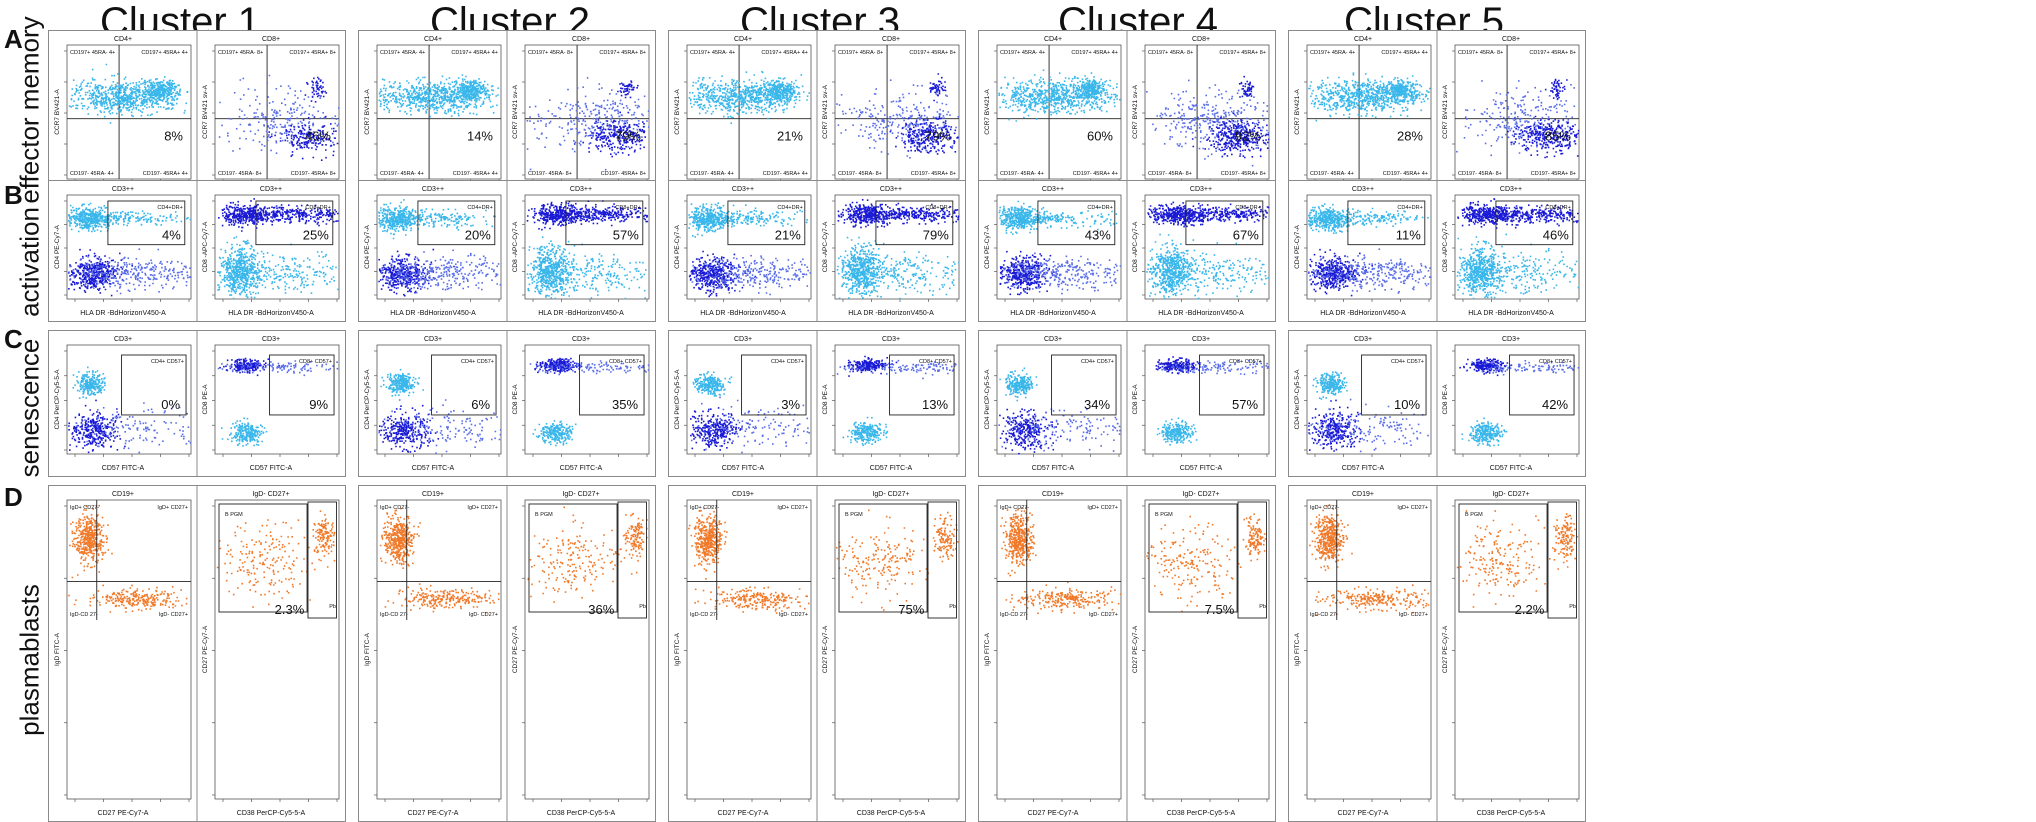 Image resolution: width=2036 pixels, height=822 pixels. What do you see at coordinates (170, 404) in the screenshot?
I see `percentage-label: 0%` at bounding box center [170, 404].